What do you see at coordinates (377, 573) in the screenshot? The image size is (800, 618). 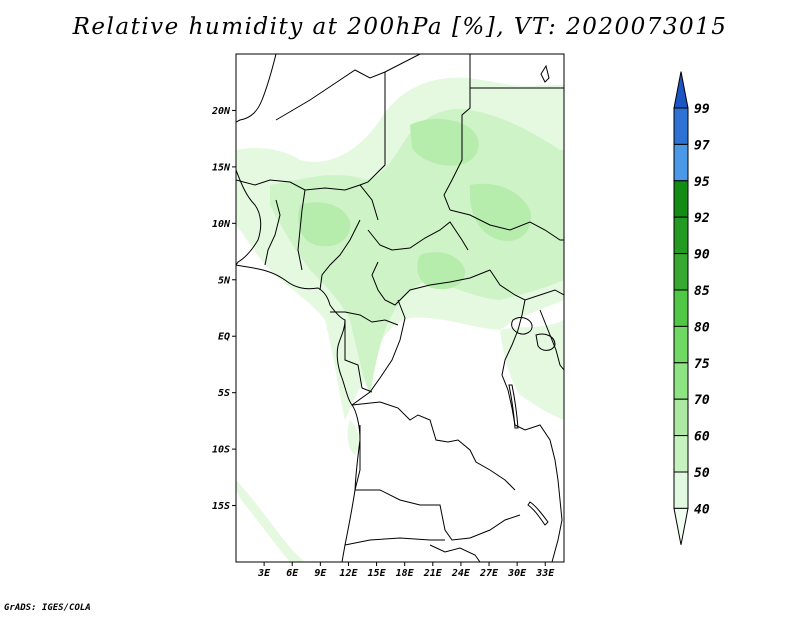 I see `lon-tick-label: 15E` at bounding box center [377, 573].